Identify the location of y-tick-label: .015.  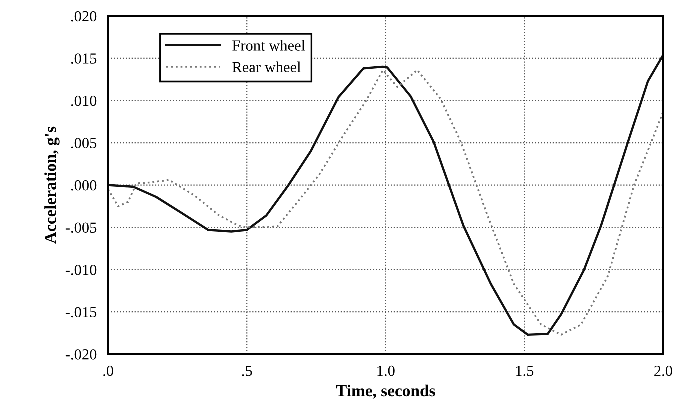
(84, 59).